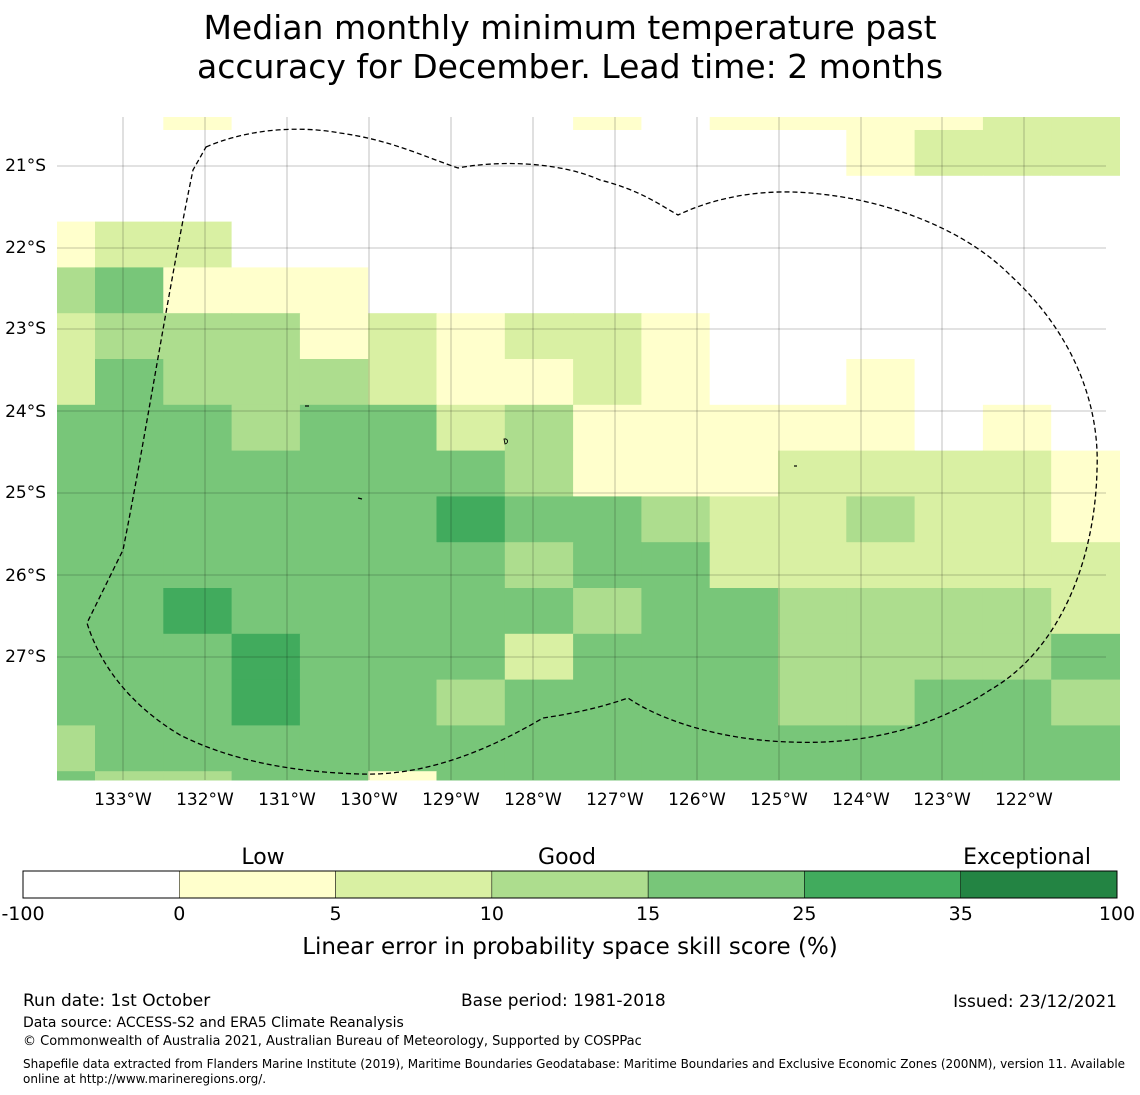  What do you see at coordinates (615, 800) in the screenshot?
I see `lon-label-127w: 127°W` at bounding box center [615, 800].